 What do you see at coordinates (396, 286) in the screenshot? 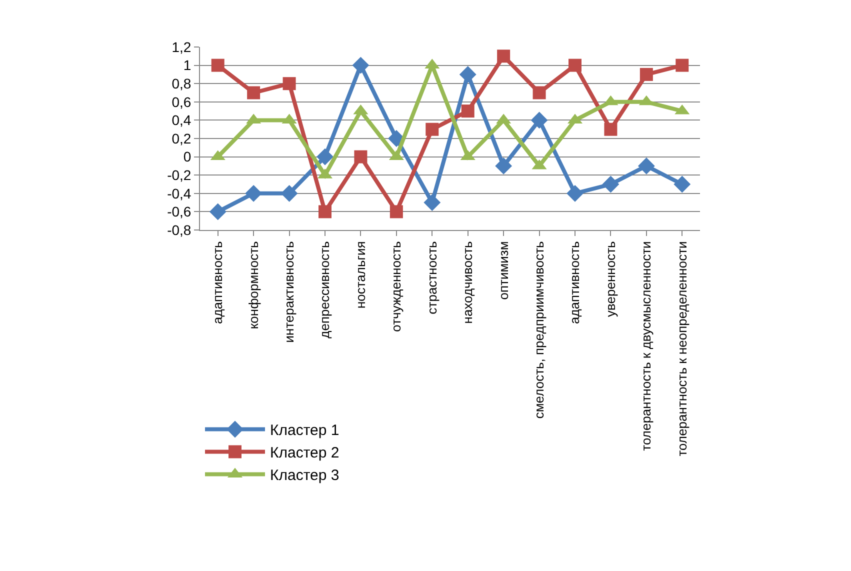
I see `x-tick-label: отчужденность` at bounding box center [396, 286].